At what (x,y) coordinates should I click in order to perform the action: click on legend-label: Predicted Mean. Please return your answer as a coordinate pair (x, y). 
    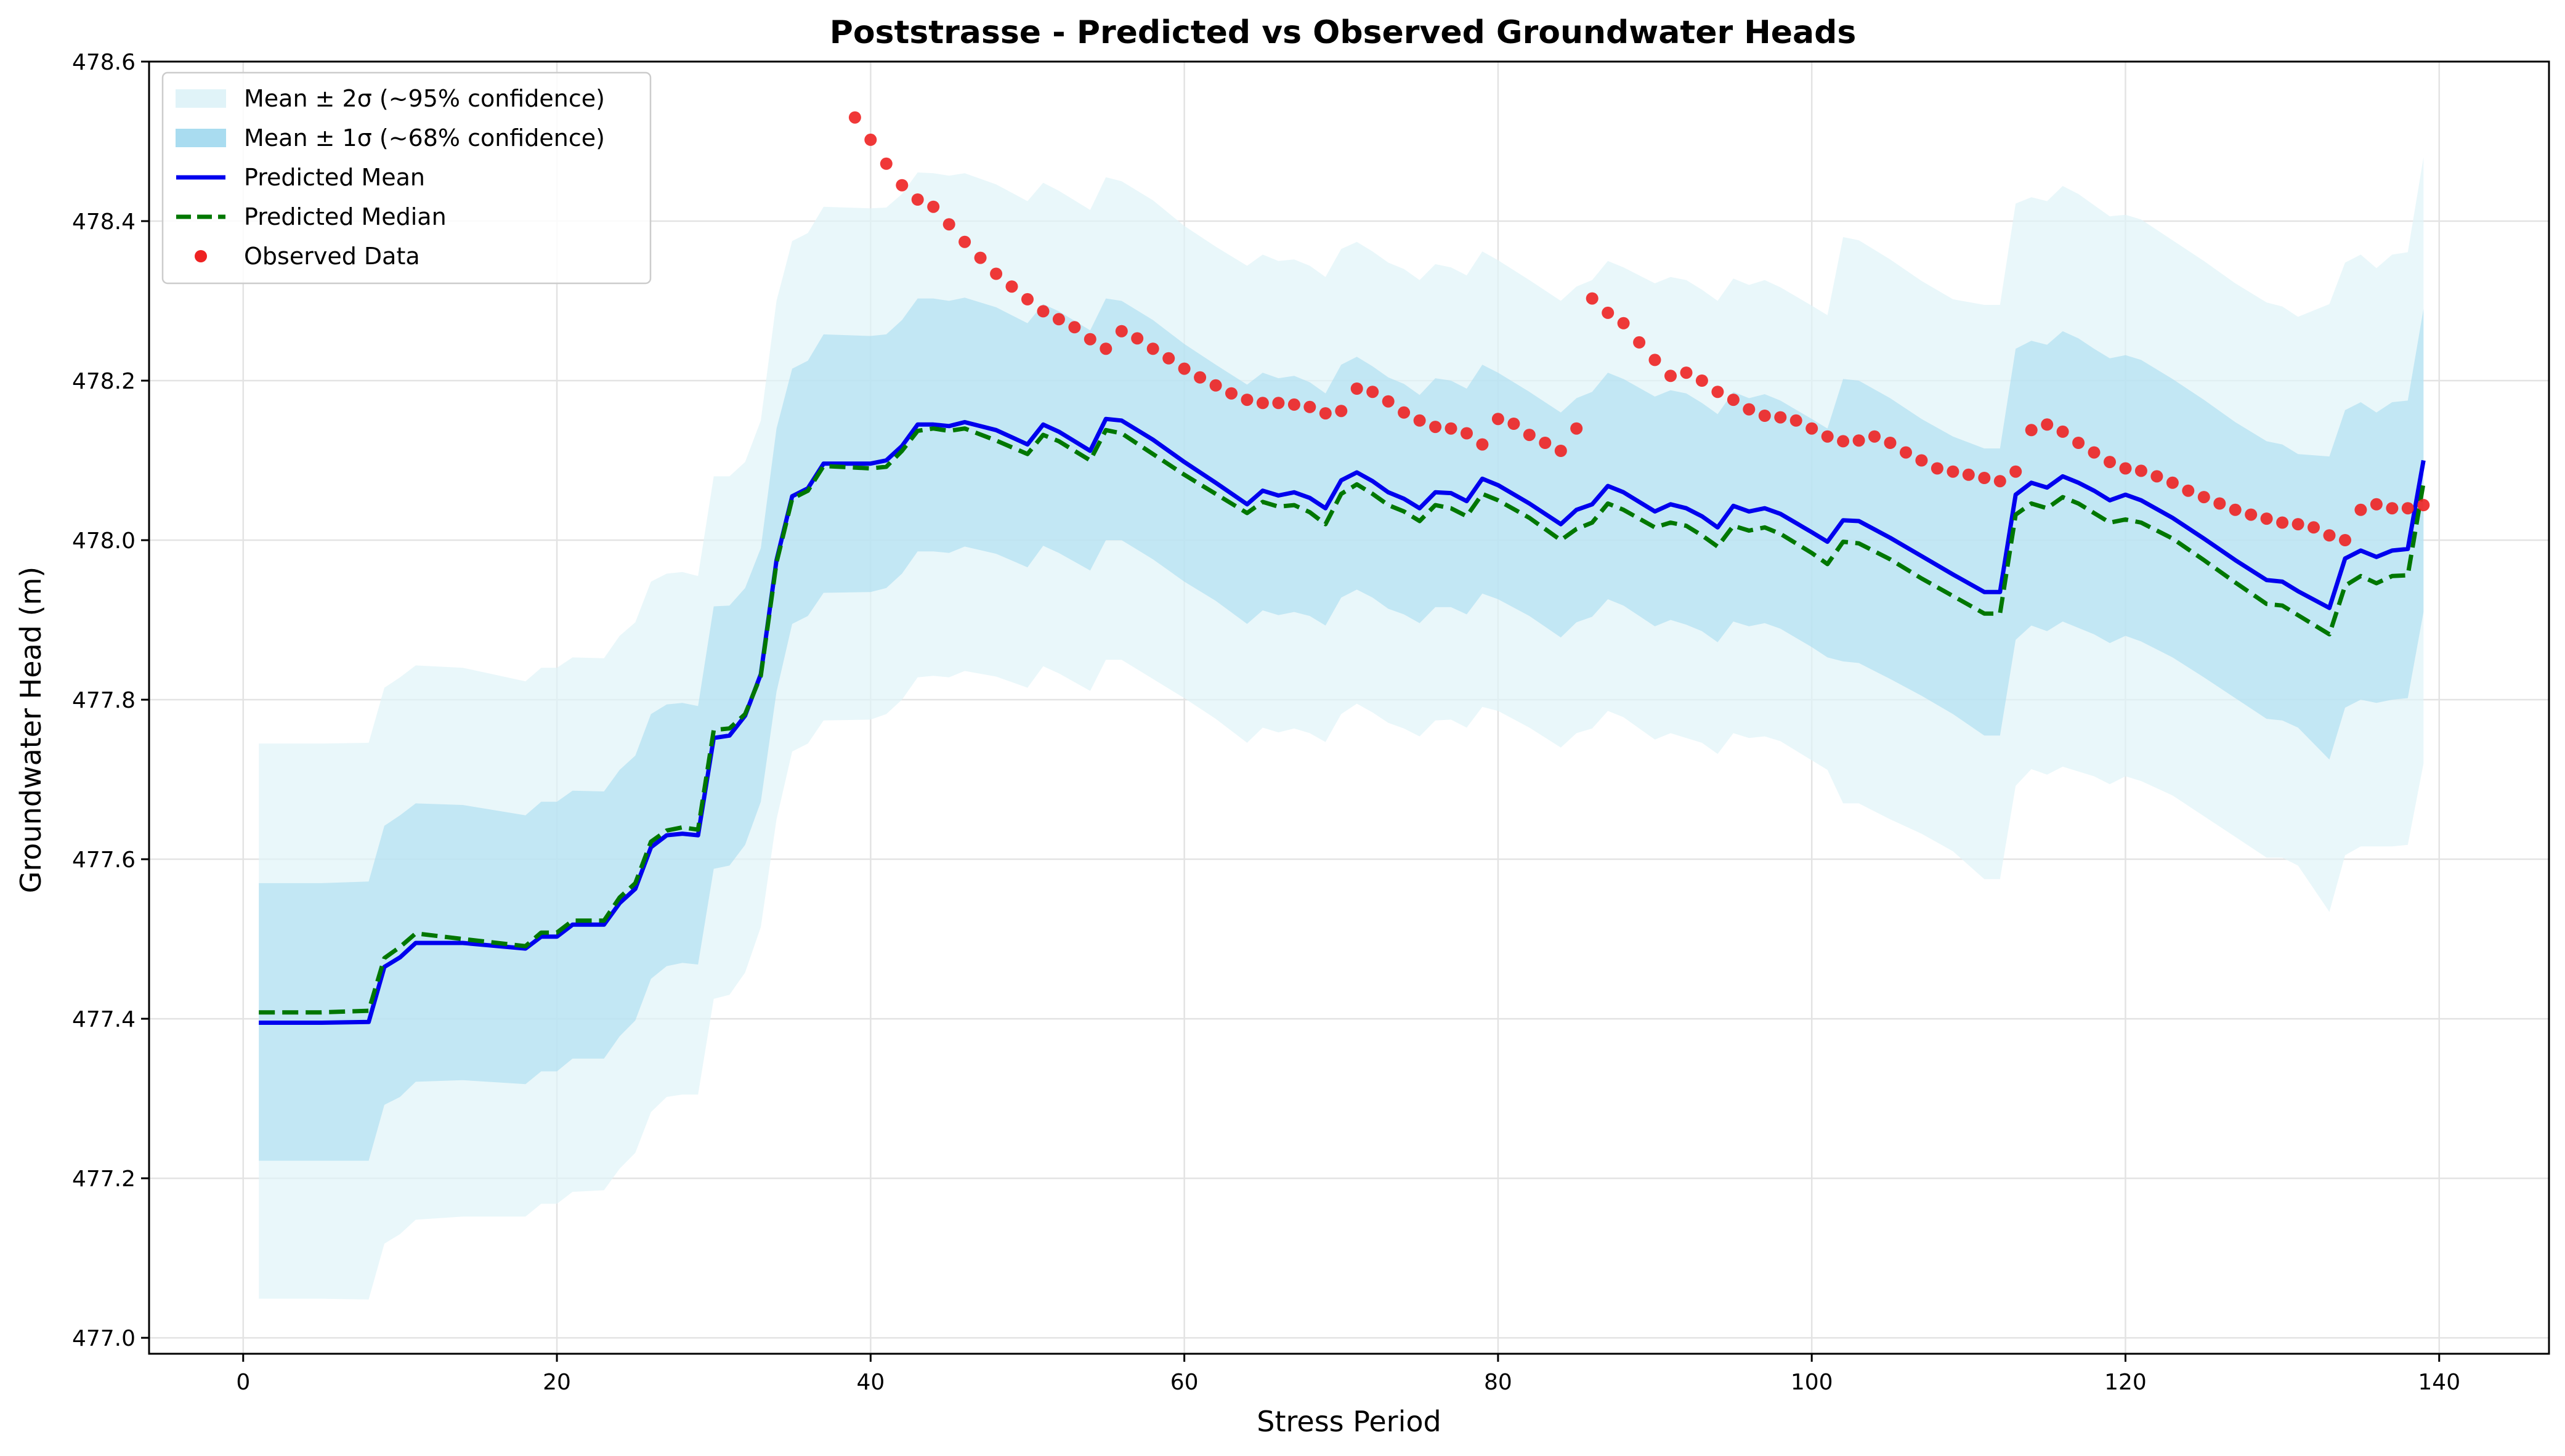
    Looking at the image, I should click on (334, 178).